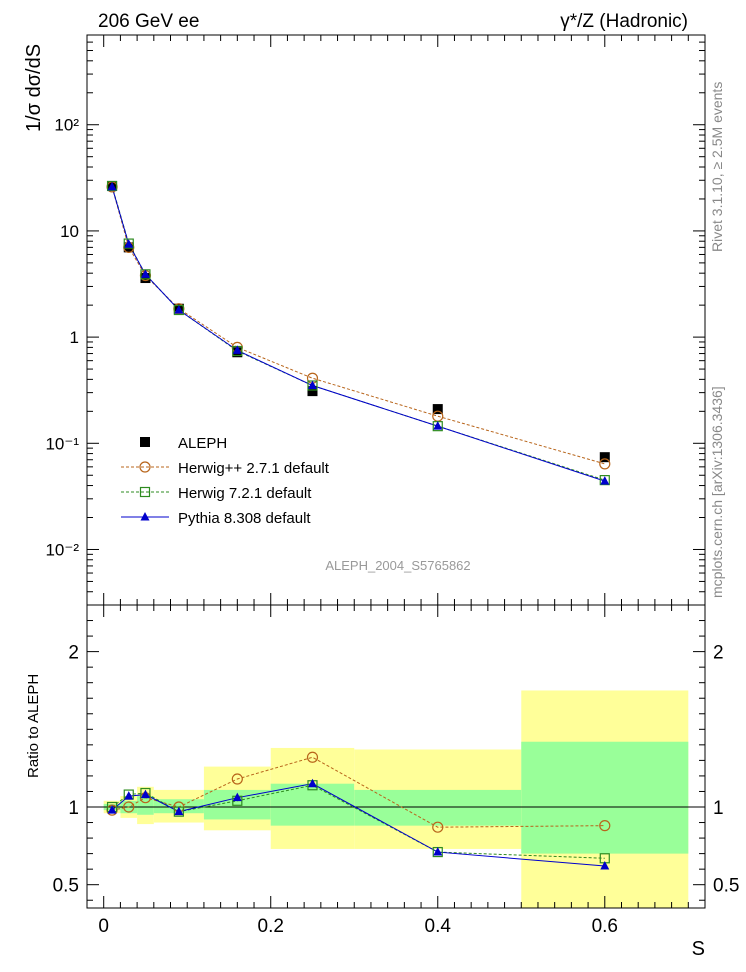  What do you see at coordinates (718, 808) in the screenshot?
I see `ratio-ytick-label-right-1: 1` at bounding box center [718, 808].